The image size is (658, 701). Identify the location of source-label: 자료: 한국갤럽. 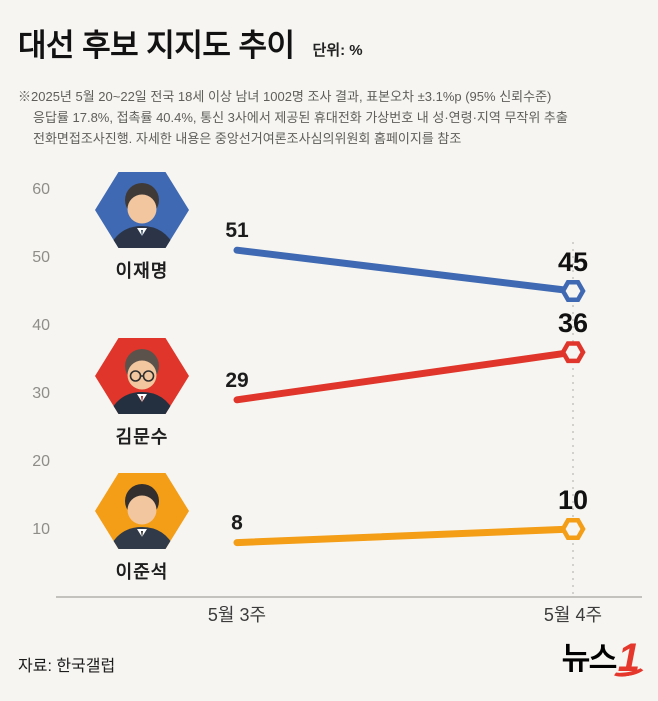
(67, 666).